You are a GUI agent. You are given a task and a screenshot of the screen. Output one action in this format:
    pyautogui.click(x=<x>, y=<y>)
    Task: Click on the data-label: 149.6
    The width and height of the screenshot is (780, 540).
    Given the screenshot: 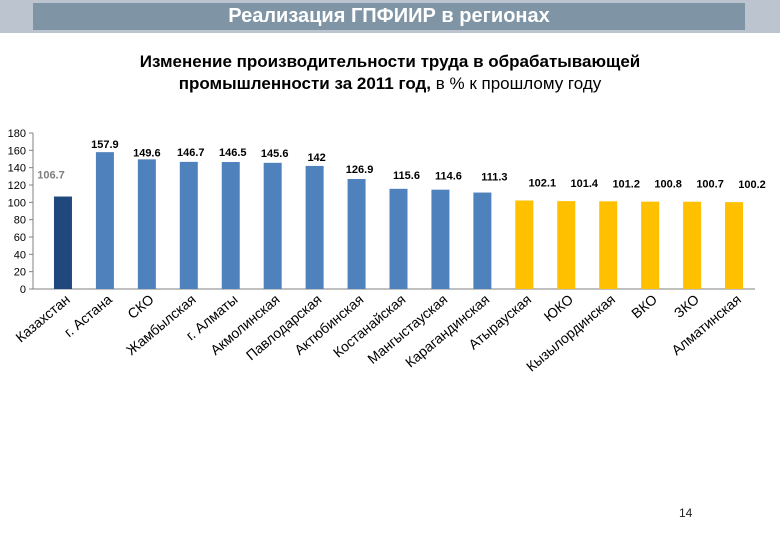 What is the action you would take?
    pyautogui.click(x=147, y=153)
    